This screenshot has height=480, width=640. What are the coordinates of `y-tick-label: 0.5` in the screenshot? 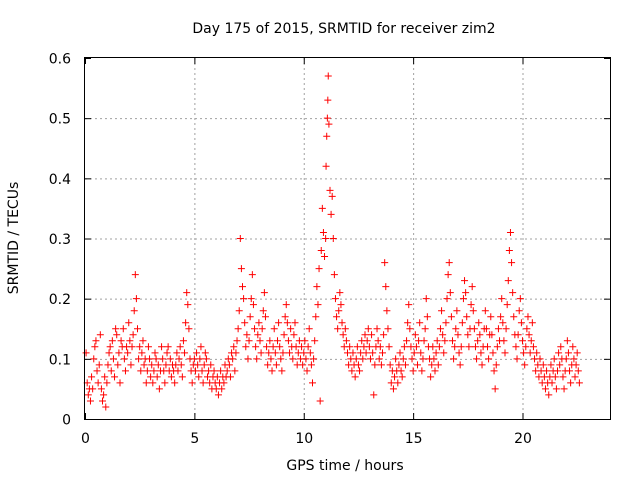 It's located at (60, 120).